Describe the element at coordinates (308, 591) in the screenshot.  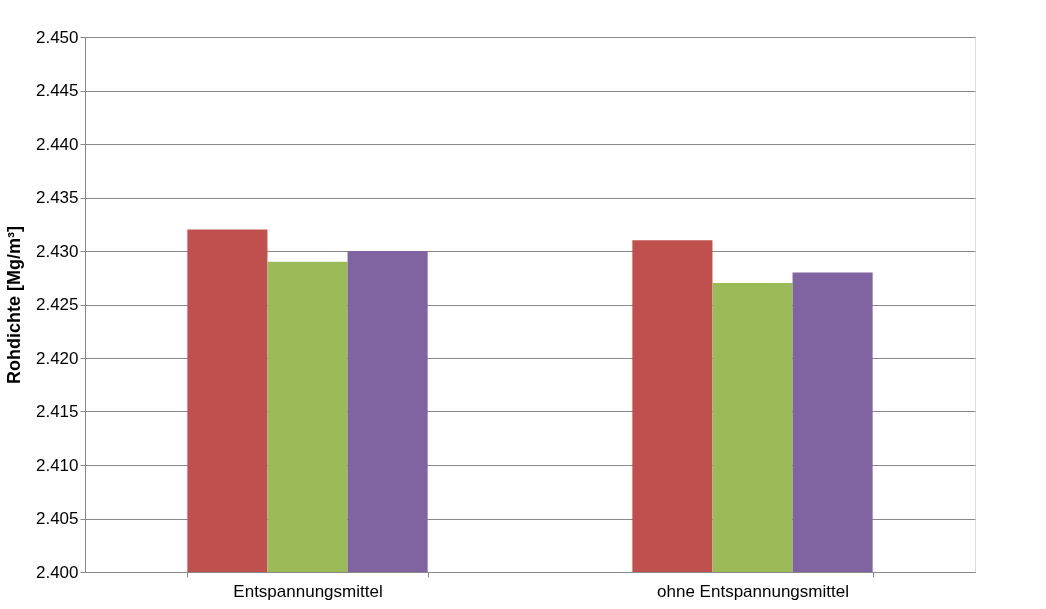
I see `x-tick-label: Entspannungsmittel` at that location.